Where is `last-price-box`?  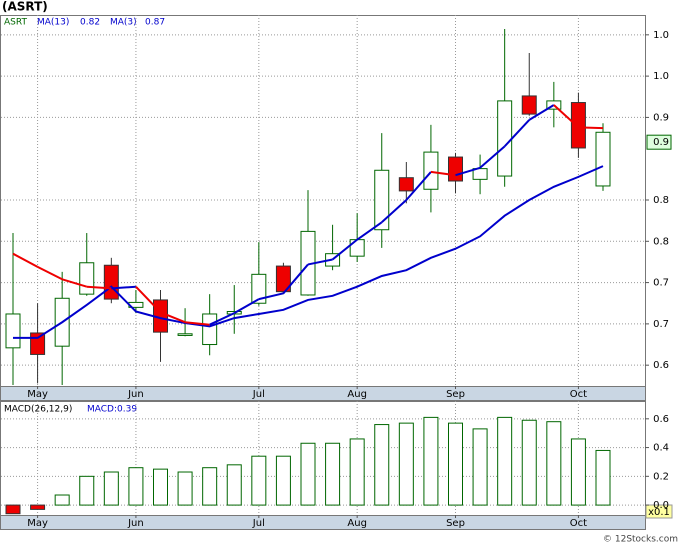
last-price-box is located at coordinates (659, 142).